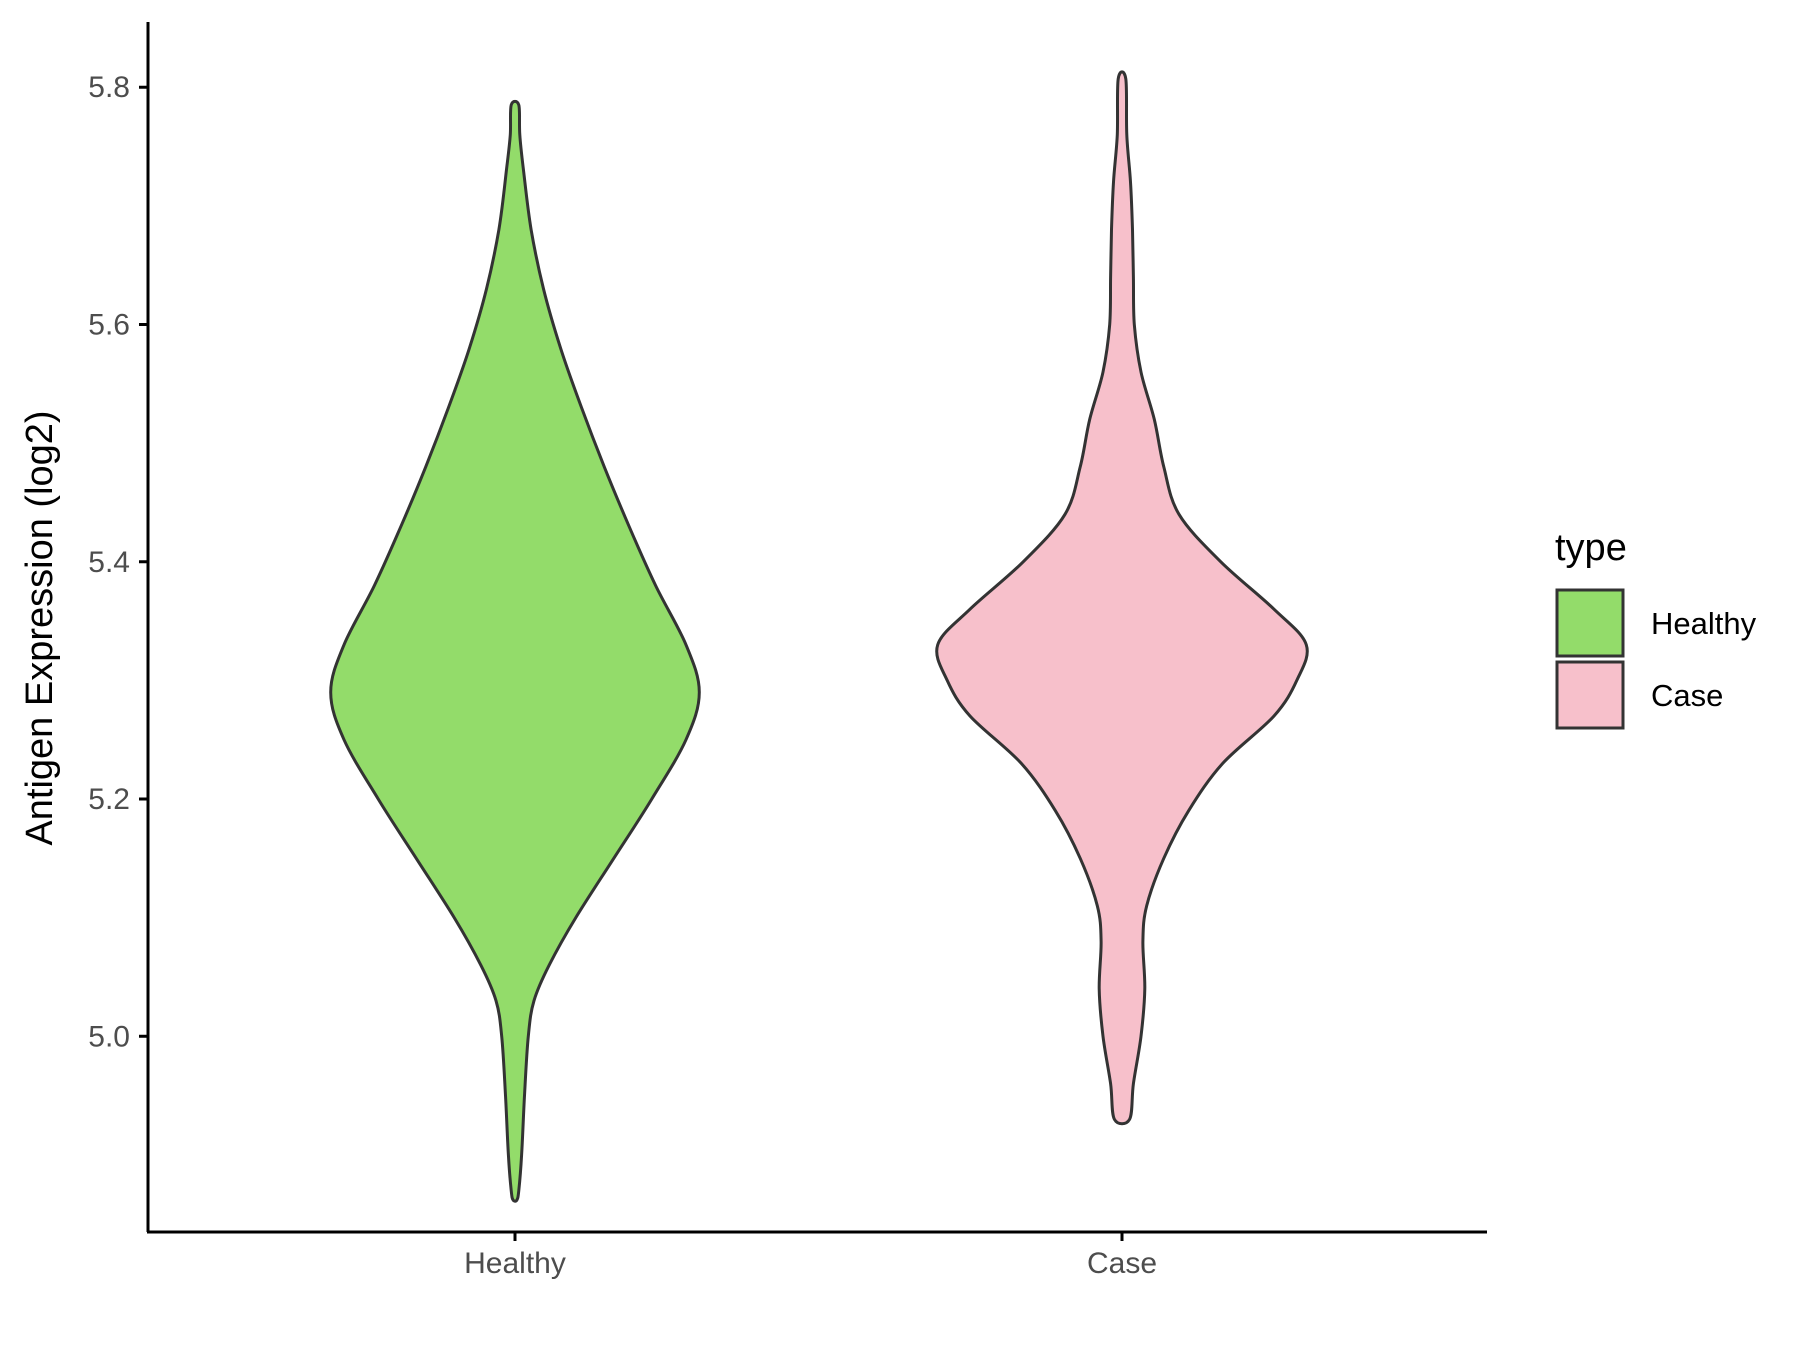 The height and width of the screenshot is (1350, 1800). Describe the element at coordinates (40, 627) in the screenshot. I see `y-axis-title: Antigen Expression (log2)` at that location.